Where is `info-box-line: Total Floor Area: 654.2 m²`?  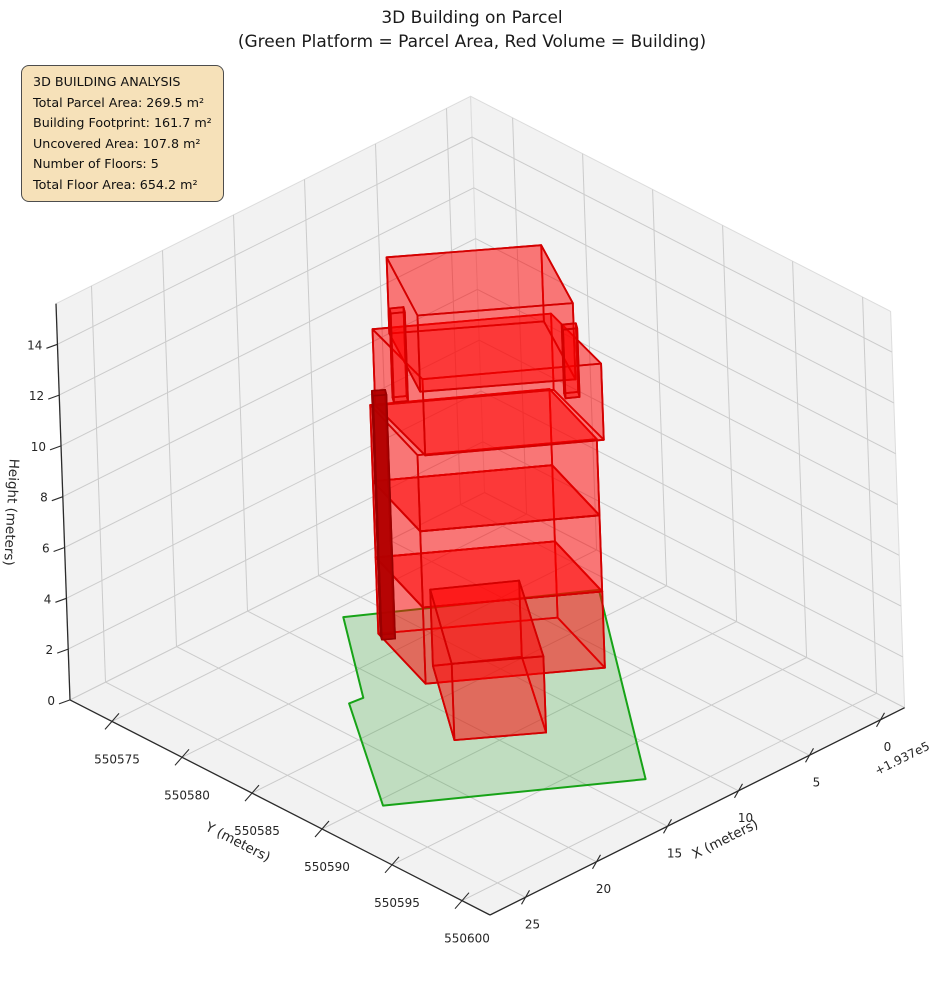
info-box-line: Total Floor Area: 654.2 m² is located at coordinates (115, 184).